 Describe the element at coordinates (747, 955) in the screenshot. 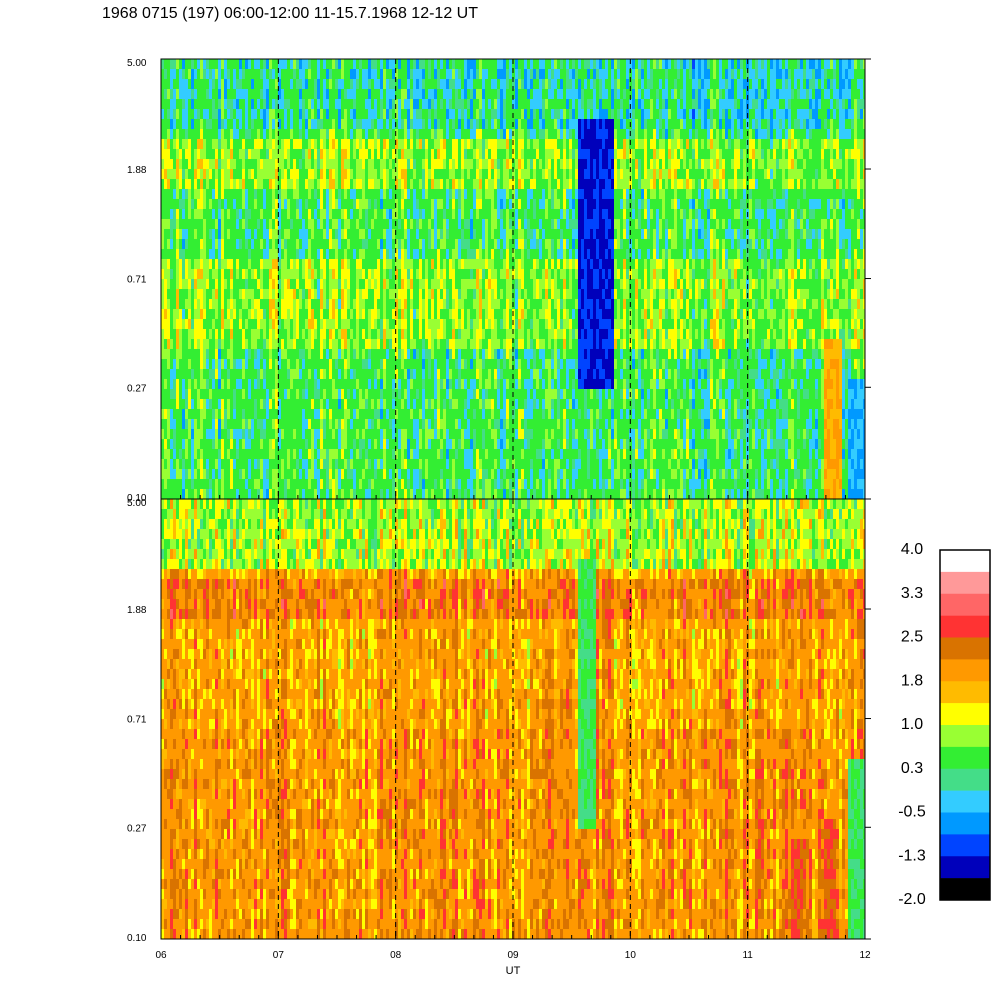

I see `x-tick-label: 11` at that location.